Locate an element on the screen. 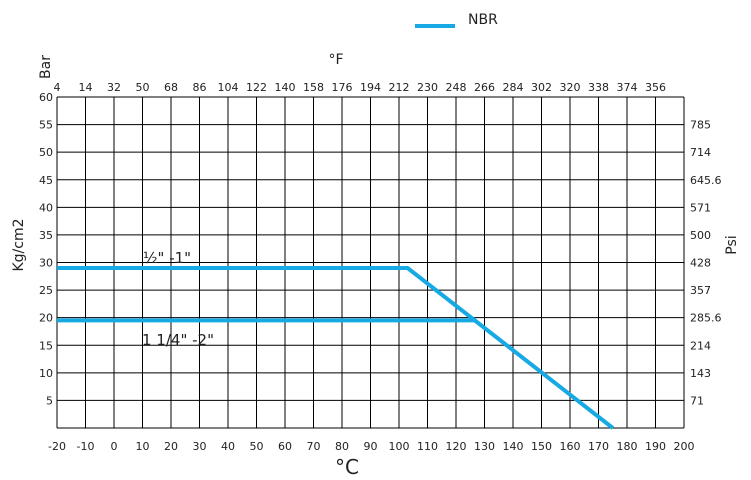 The width and height of the screenshot is (751, 480). x-bottom-tick-label: 50 is located at coordinates (257, 446).